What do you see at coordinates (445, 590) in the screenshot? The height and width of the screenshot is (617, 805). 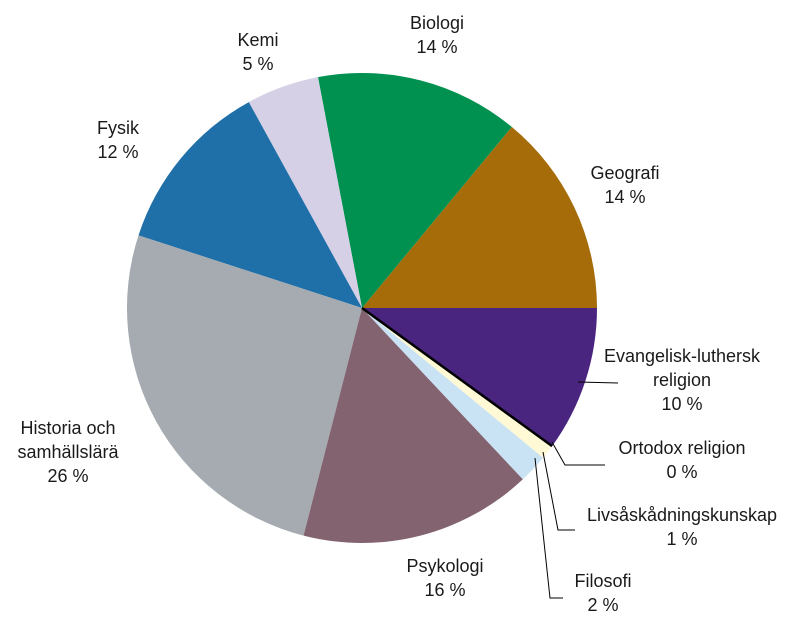 I see `value-label: 16 %` at bounding box center [445, 590].